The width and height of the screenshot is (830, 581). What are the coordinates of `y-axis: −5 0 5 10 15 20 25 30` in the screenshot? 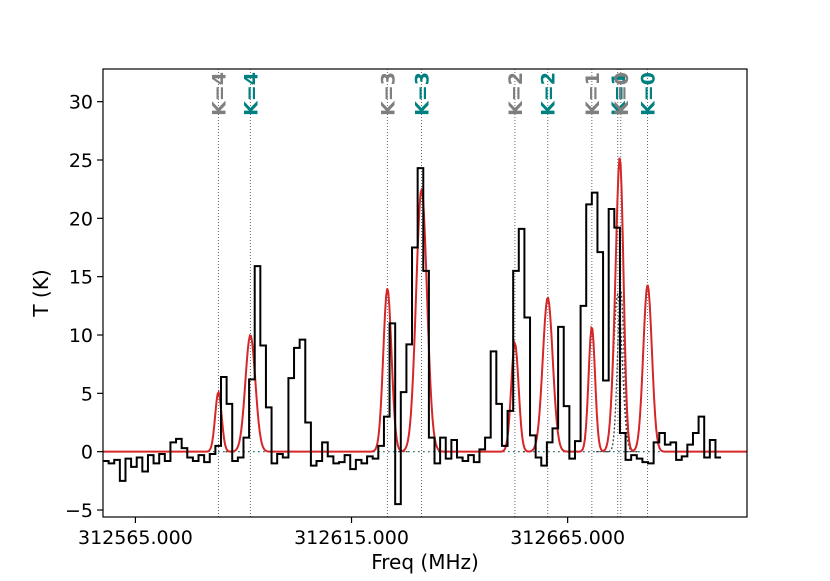 It's located at (84, 307).